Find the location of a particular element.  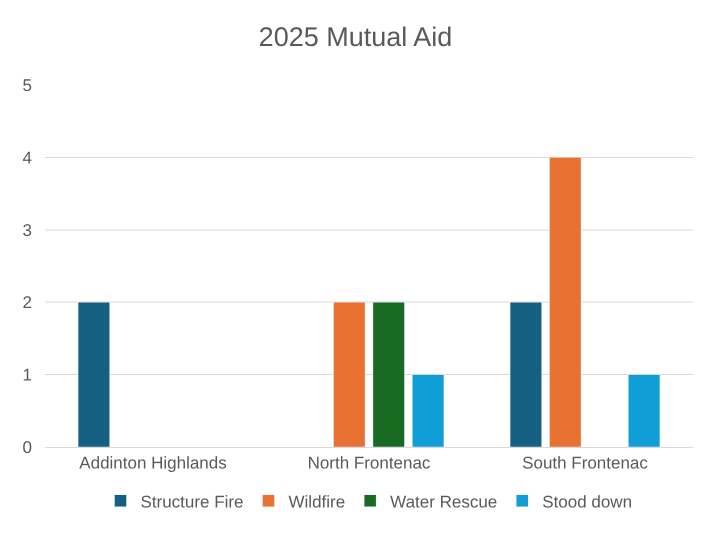

y-tick-label: 2 is located at coordinates (27, 302).